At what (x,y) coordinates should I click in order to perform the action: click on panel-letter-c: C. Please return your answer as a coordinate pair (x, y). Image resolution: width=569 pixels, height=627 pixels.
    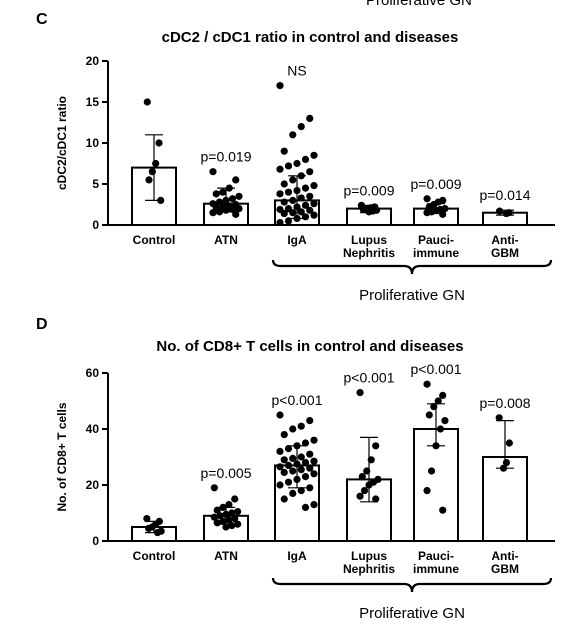
    Looking at the image, I should click on (42, 19).